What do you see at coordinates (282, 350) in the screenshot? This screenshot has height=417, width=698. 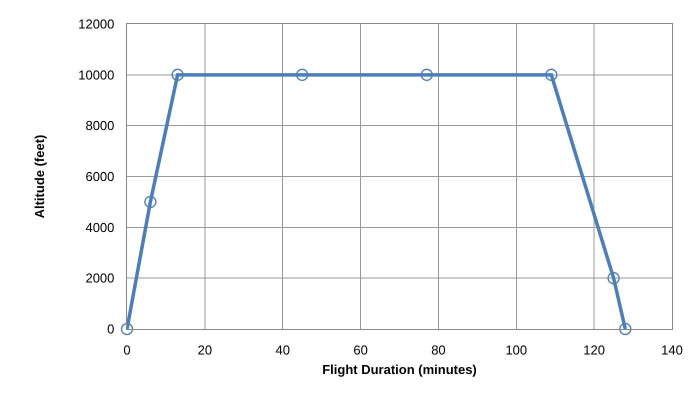 I see `x-tick-label: 40` at bounding box center [282, 350].